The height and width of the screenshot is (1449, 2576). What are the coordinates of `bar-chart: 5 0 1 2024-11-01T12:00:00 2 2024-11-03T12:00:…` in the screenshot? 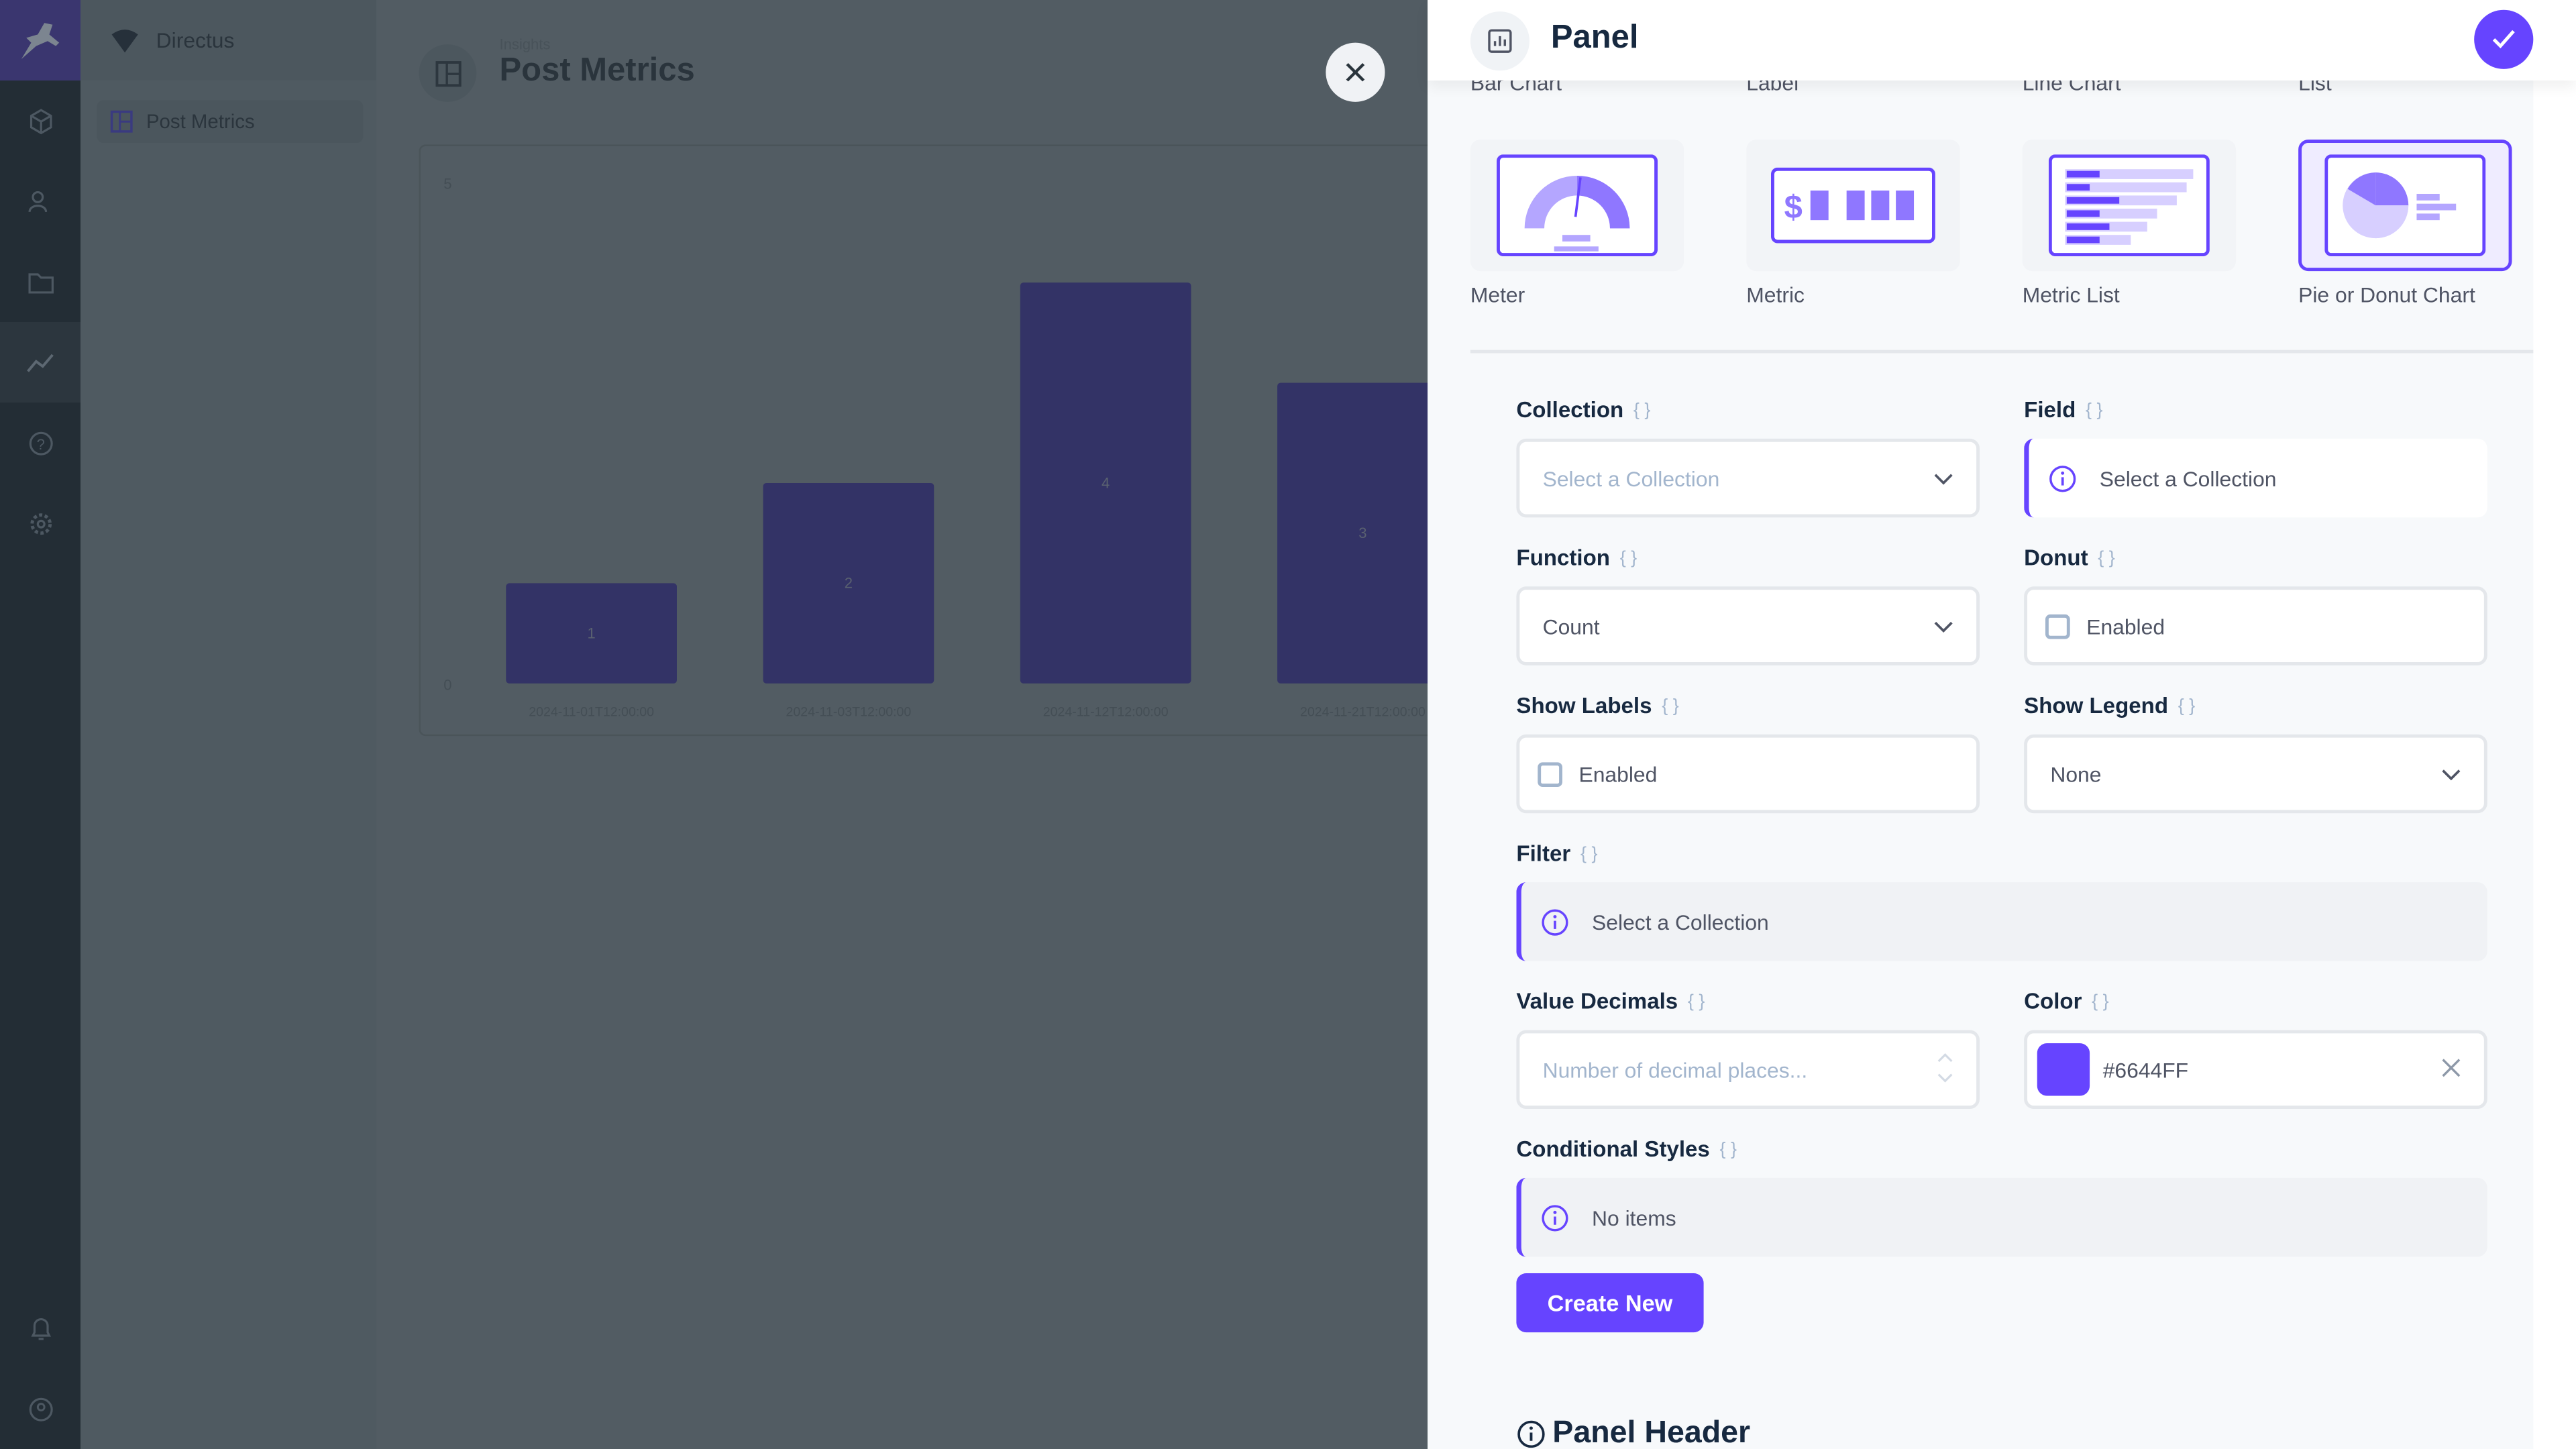 It's located at (945, 448).